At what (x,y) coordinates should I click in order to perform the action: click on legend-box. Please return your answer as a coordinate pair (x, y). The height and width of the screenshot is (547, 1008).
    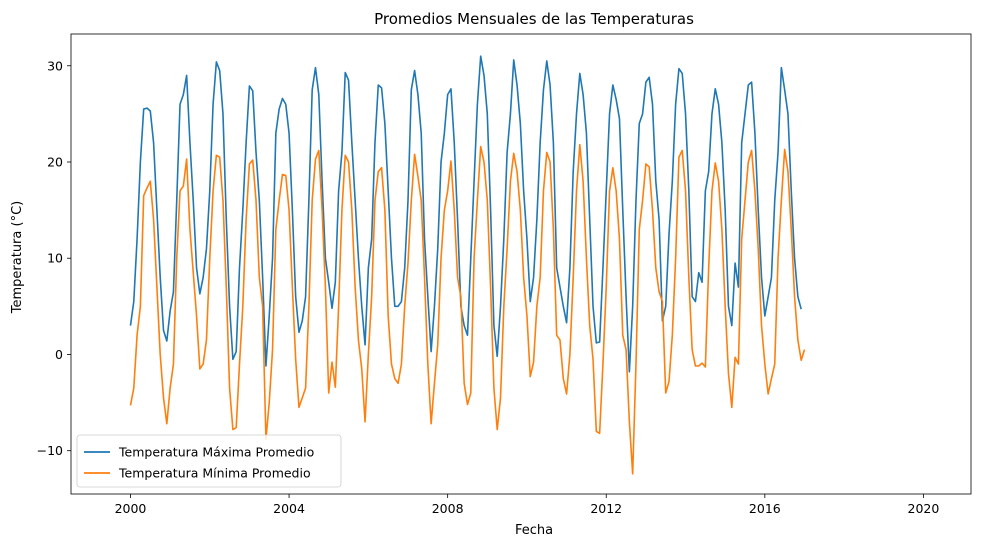
    Looking at the image, I should click on (209, 461).